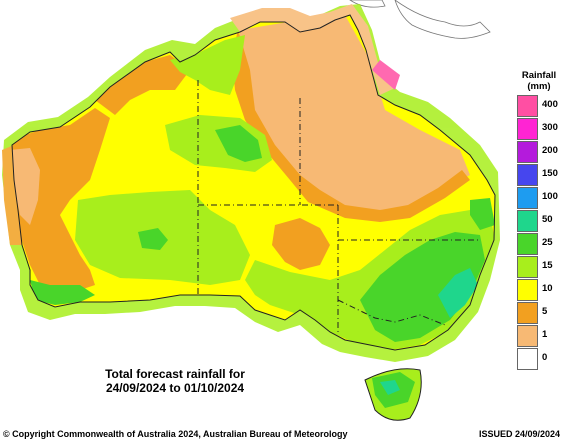  What do you see at coordinates (550, 173) in the screenshot?
I see `legend-label: 150` at bounding box center [550, 173].